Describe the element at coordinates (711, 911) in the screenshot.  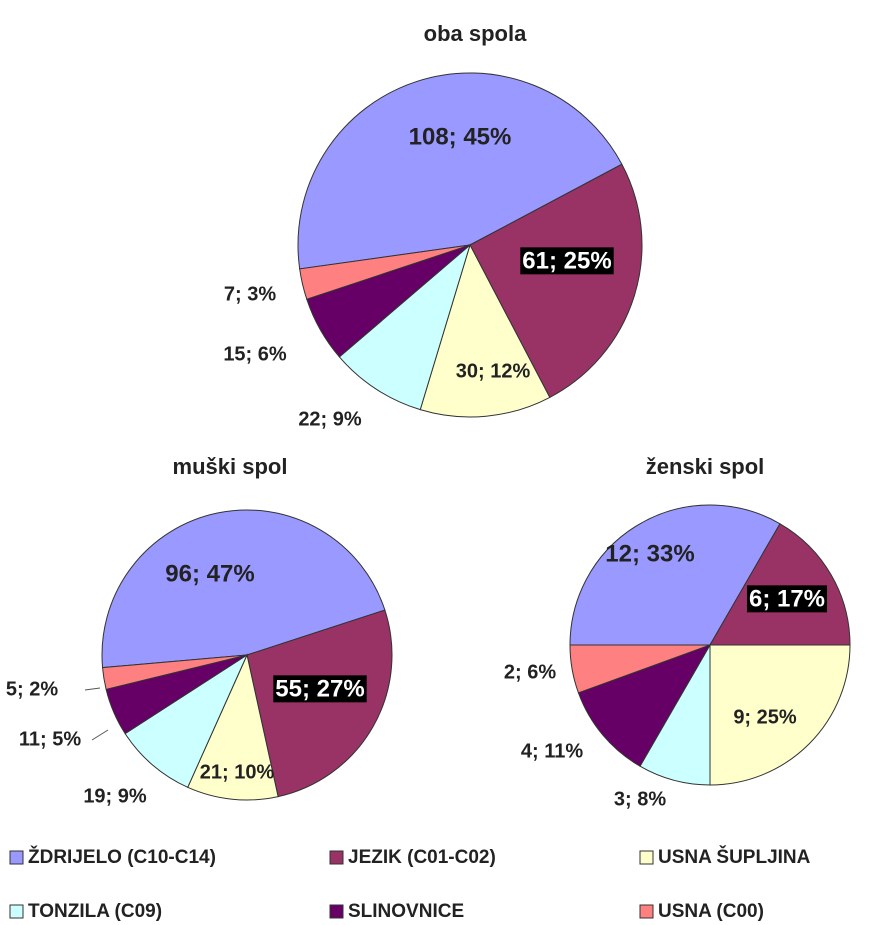
I see `legend-label: USNA (C00)` at that location.